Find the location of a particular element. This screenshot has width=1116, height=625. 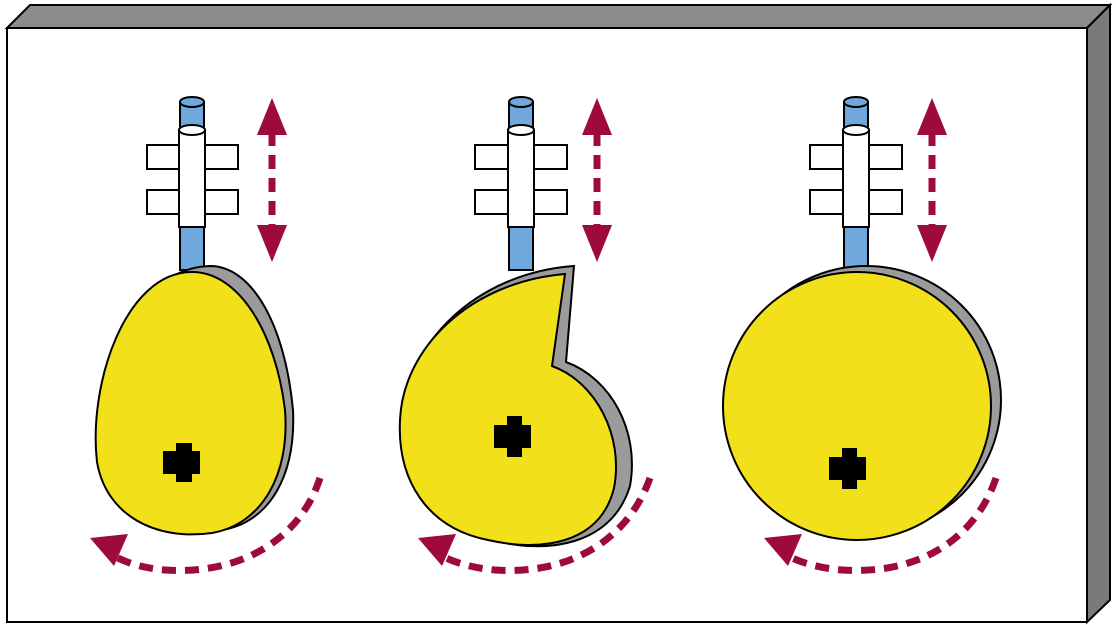

snail-cam is located at coordinates (507, 409).